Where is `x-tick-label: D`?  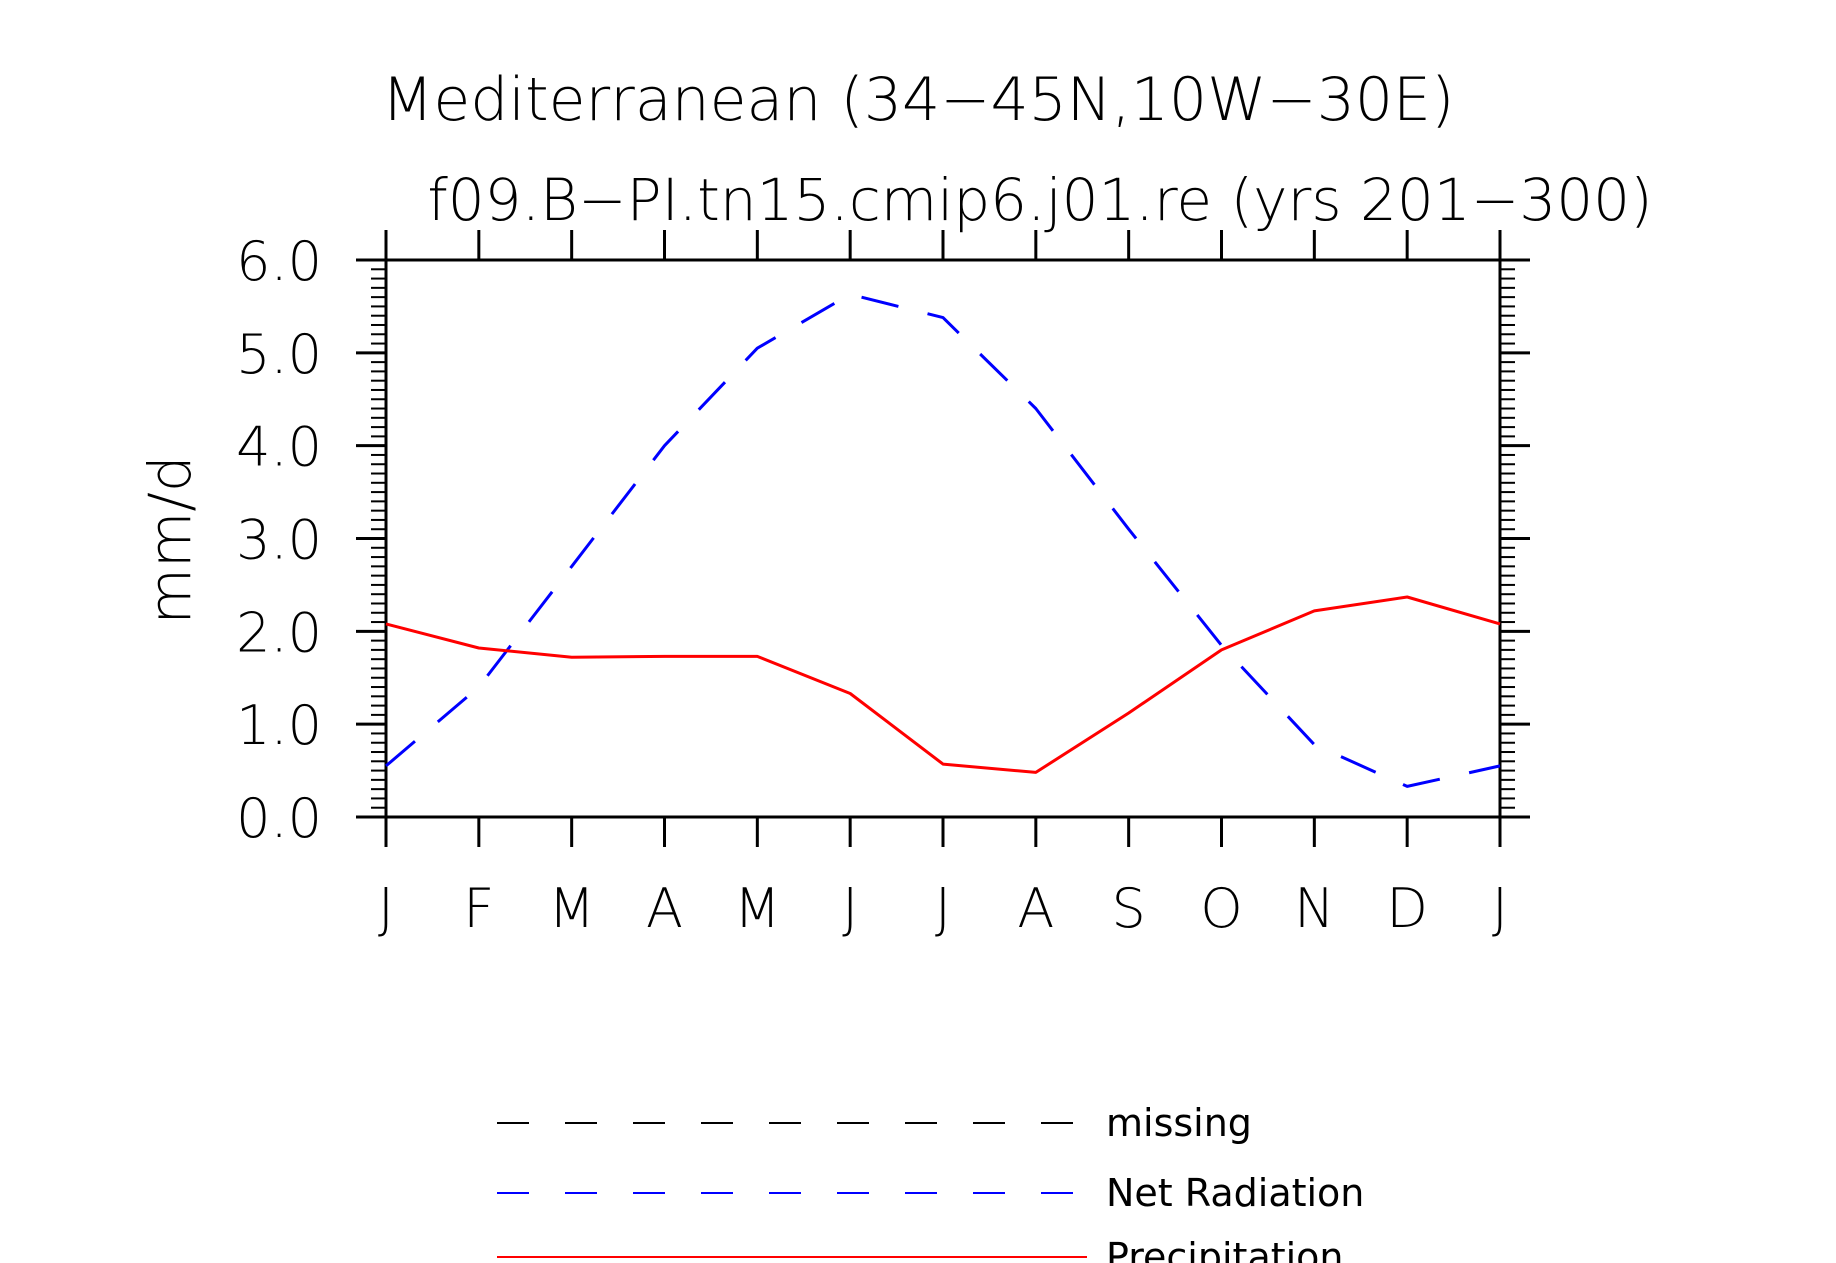 x-tick-label: D is located at coordinates (1407, 908).